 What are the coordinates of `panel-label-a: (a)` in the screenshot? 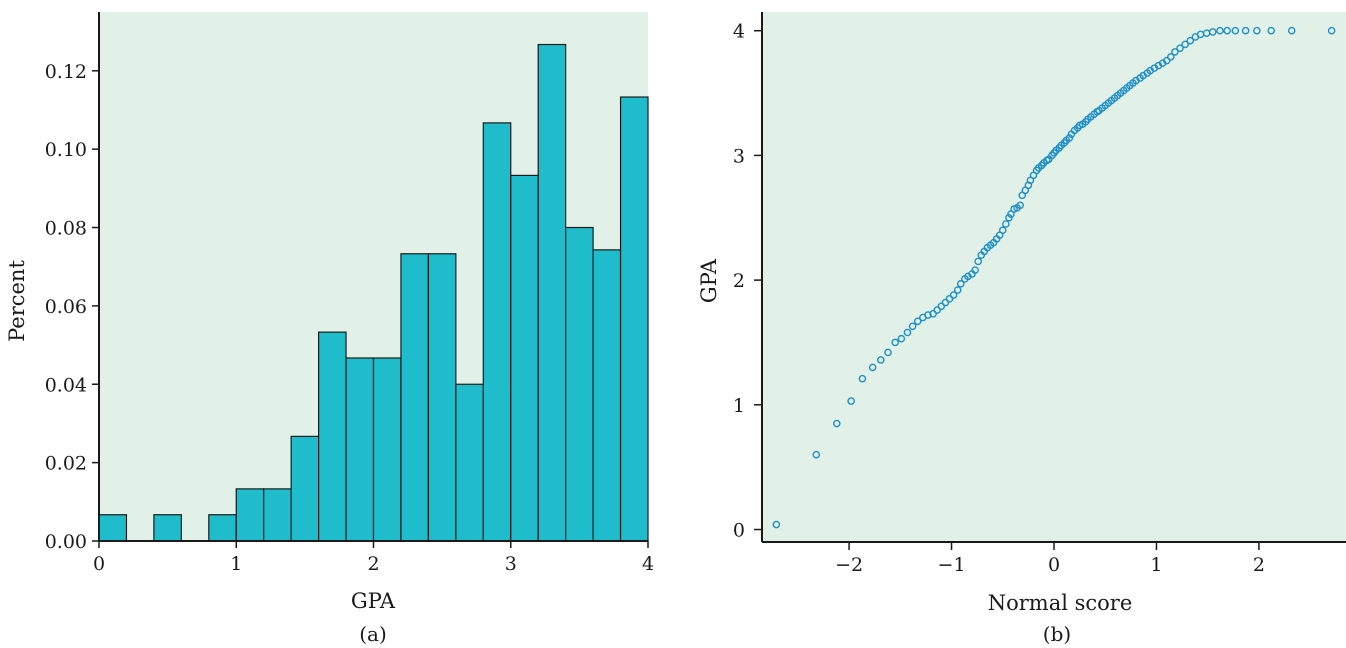 It's located at (373, 634).